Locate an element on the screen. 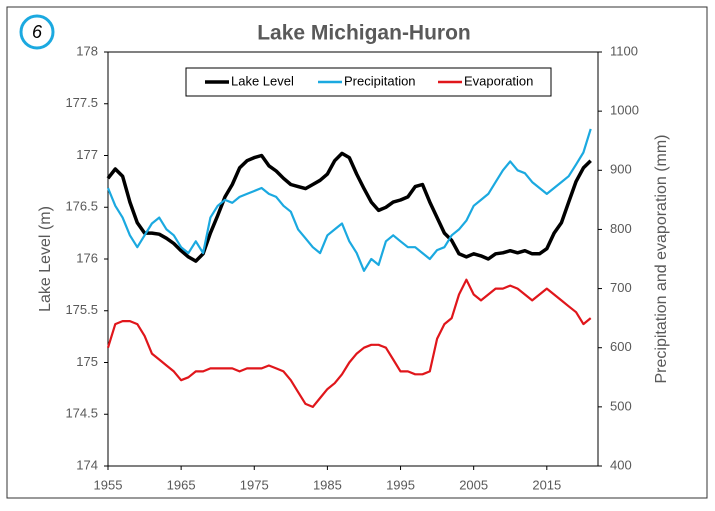  y-tick-label: 177 is located at coordinates (87, 154).